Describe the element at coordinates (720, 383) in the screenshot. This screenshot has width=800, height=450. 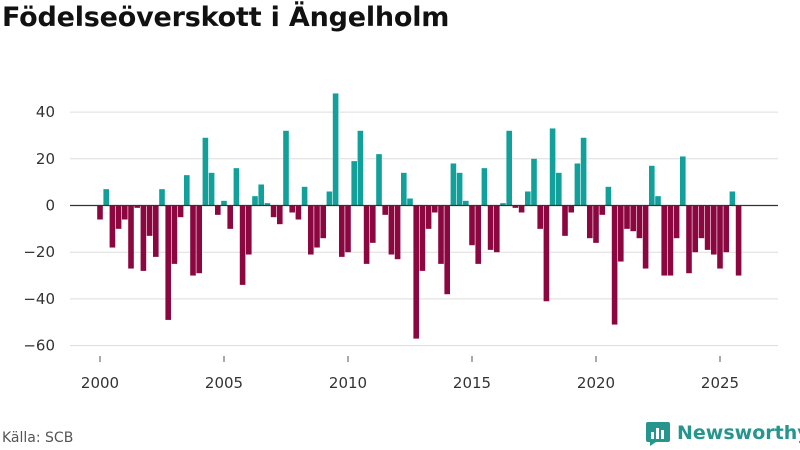
I see `x-tick-label: 2025` at that location.